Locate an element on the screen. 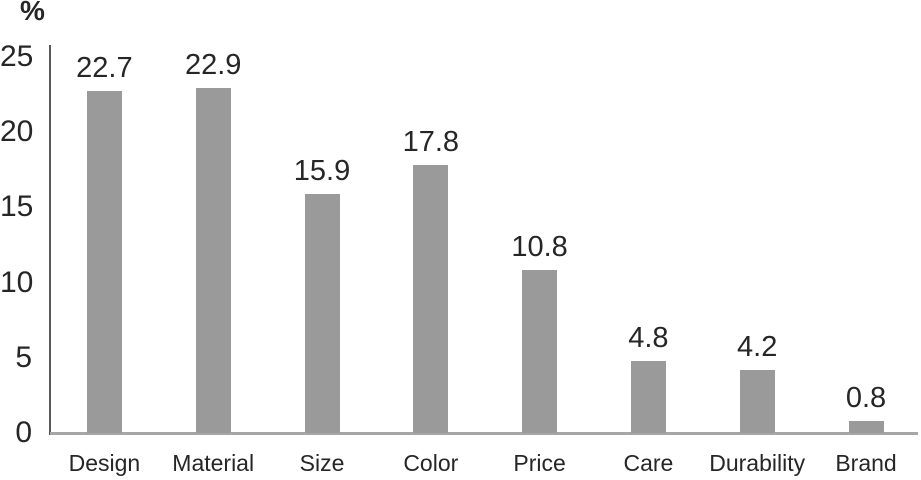  bar-value-label: 22.9 is located at coordinates (213, 65).